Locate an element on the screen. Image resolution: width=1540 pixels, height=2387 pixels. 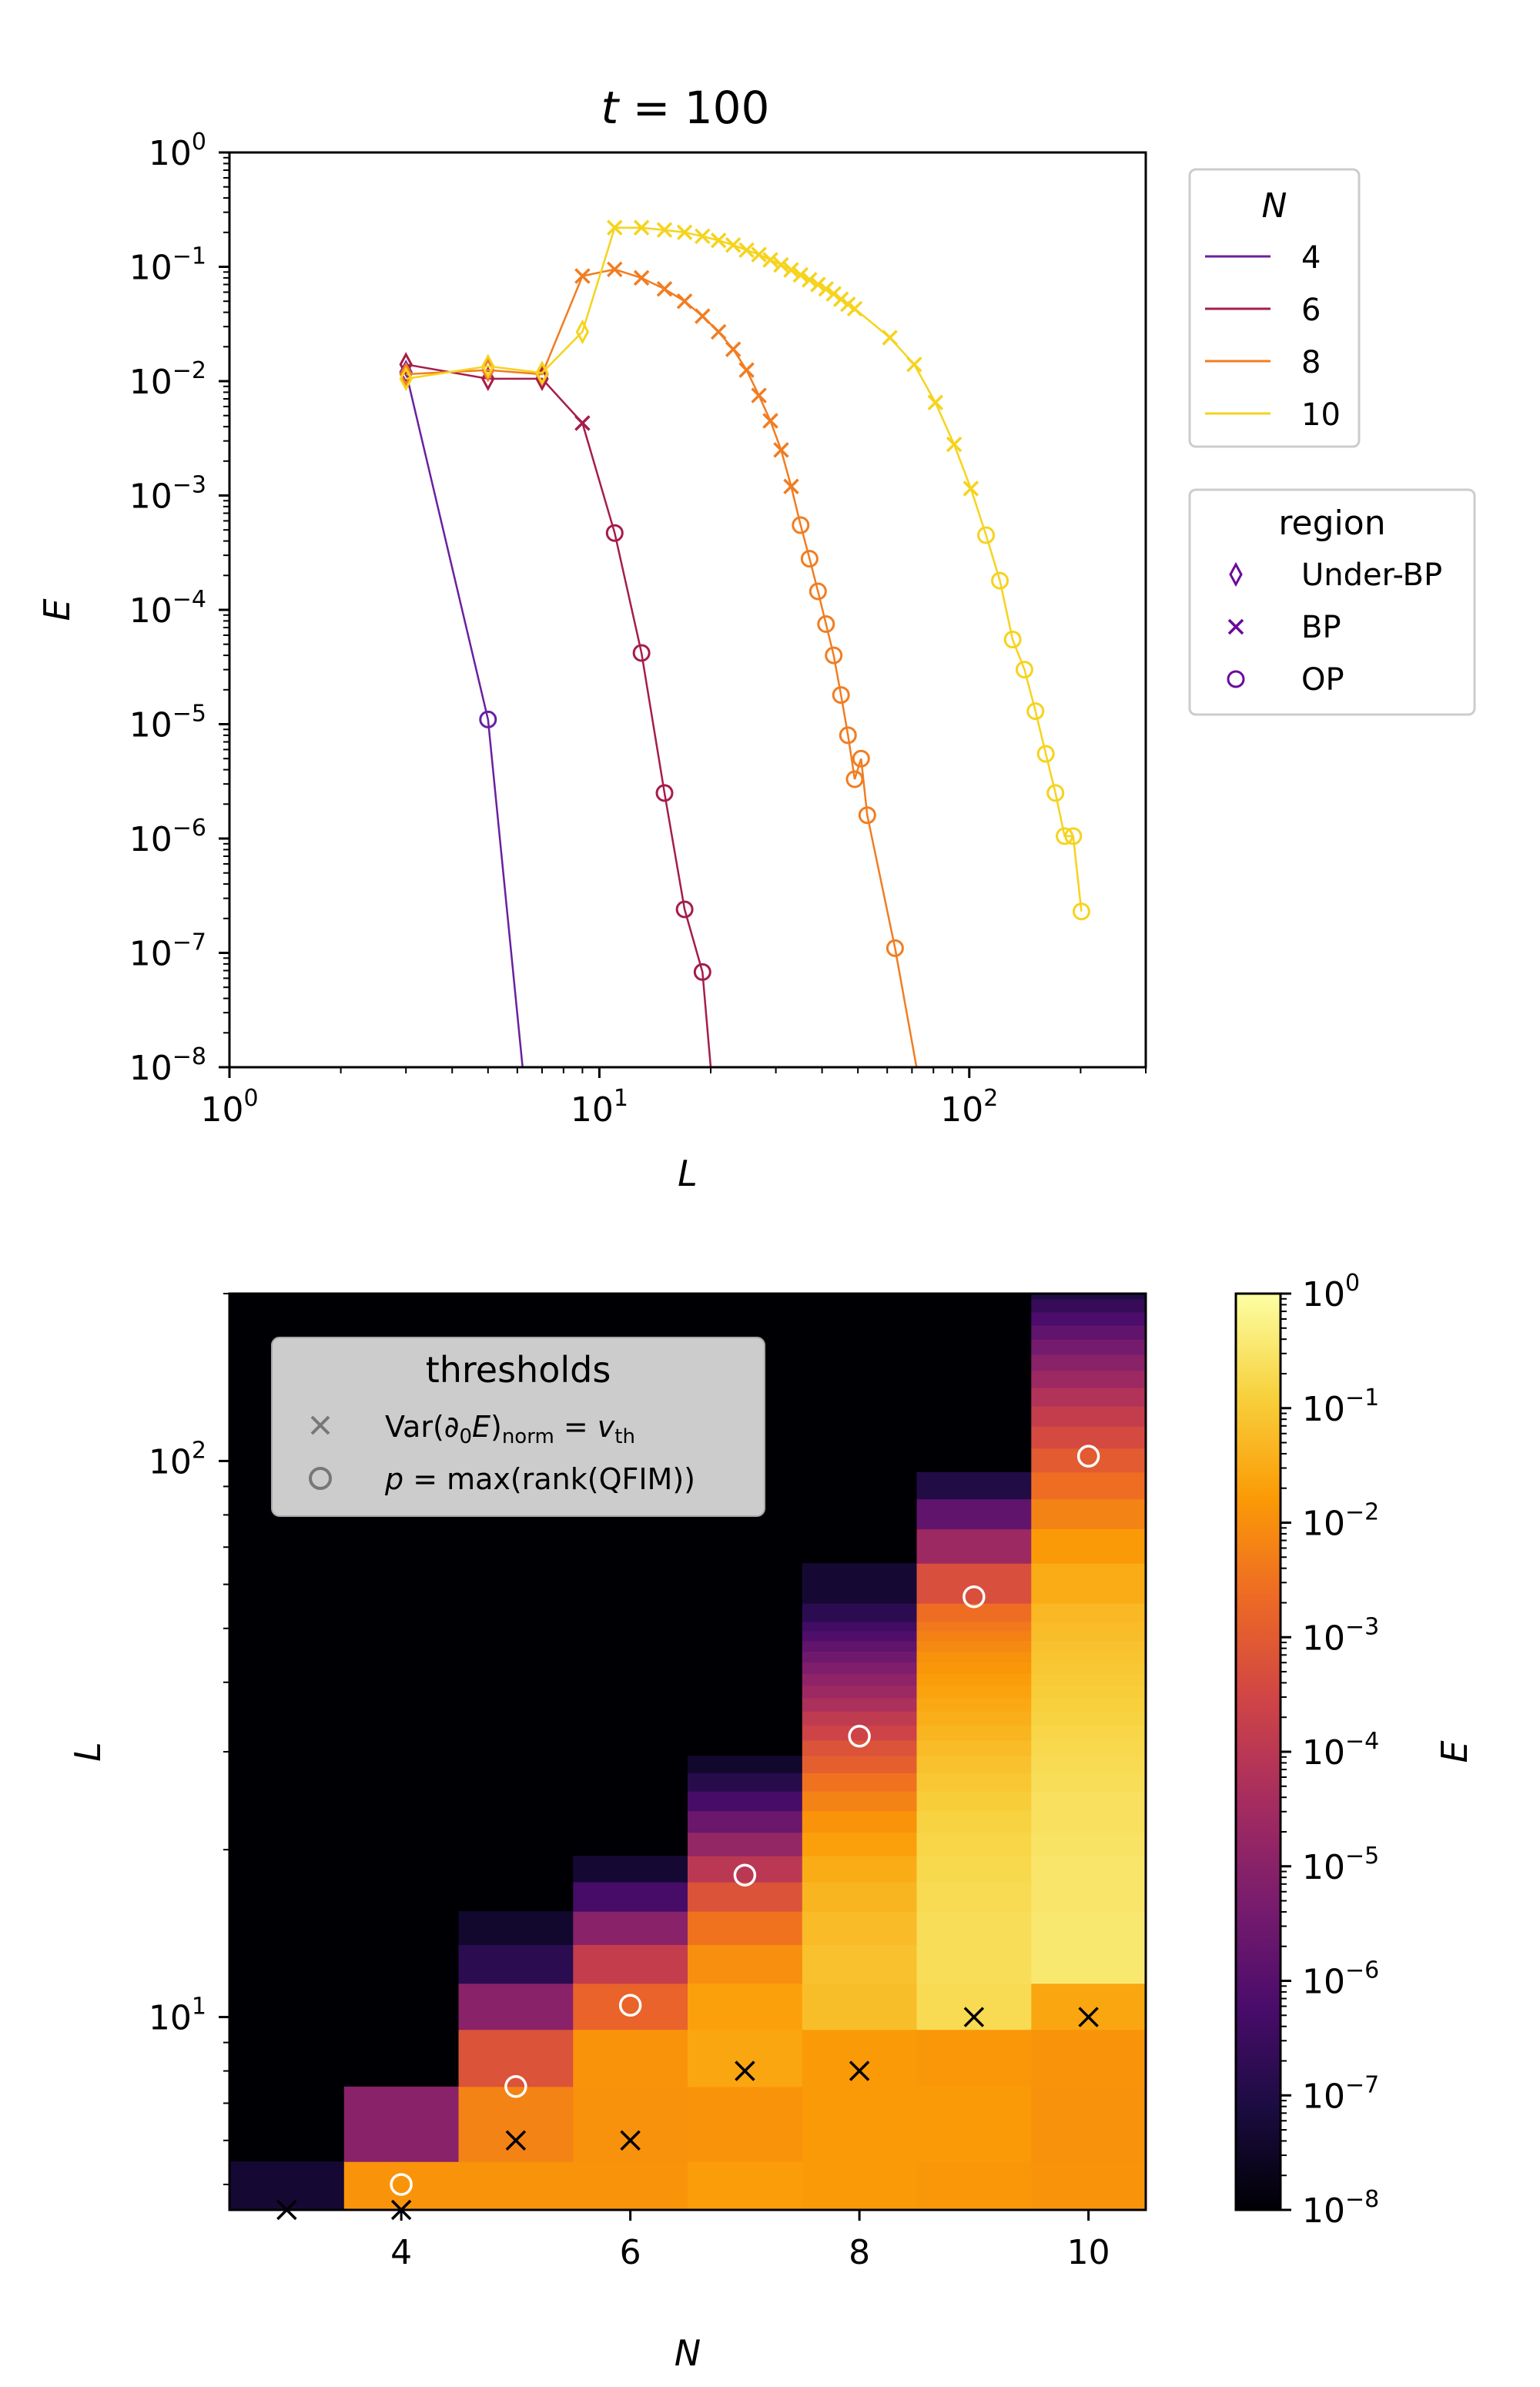
point-N6-diamond-marker is located at coordinates (406, 364).